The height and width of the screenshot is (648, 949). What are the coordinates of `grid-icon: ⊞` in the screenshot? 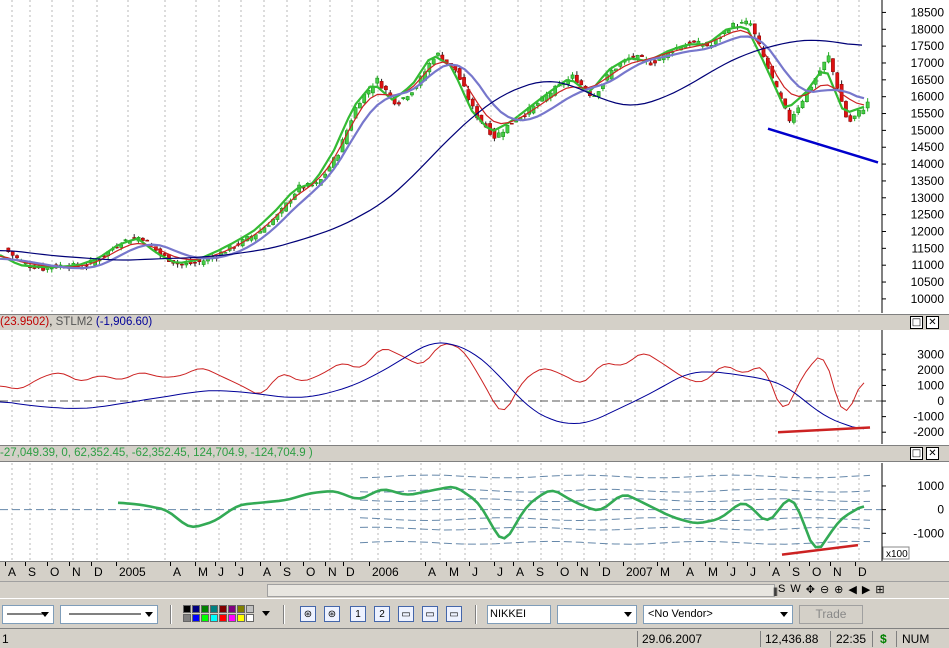 It's located at (880, 590).